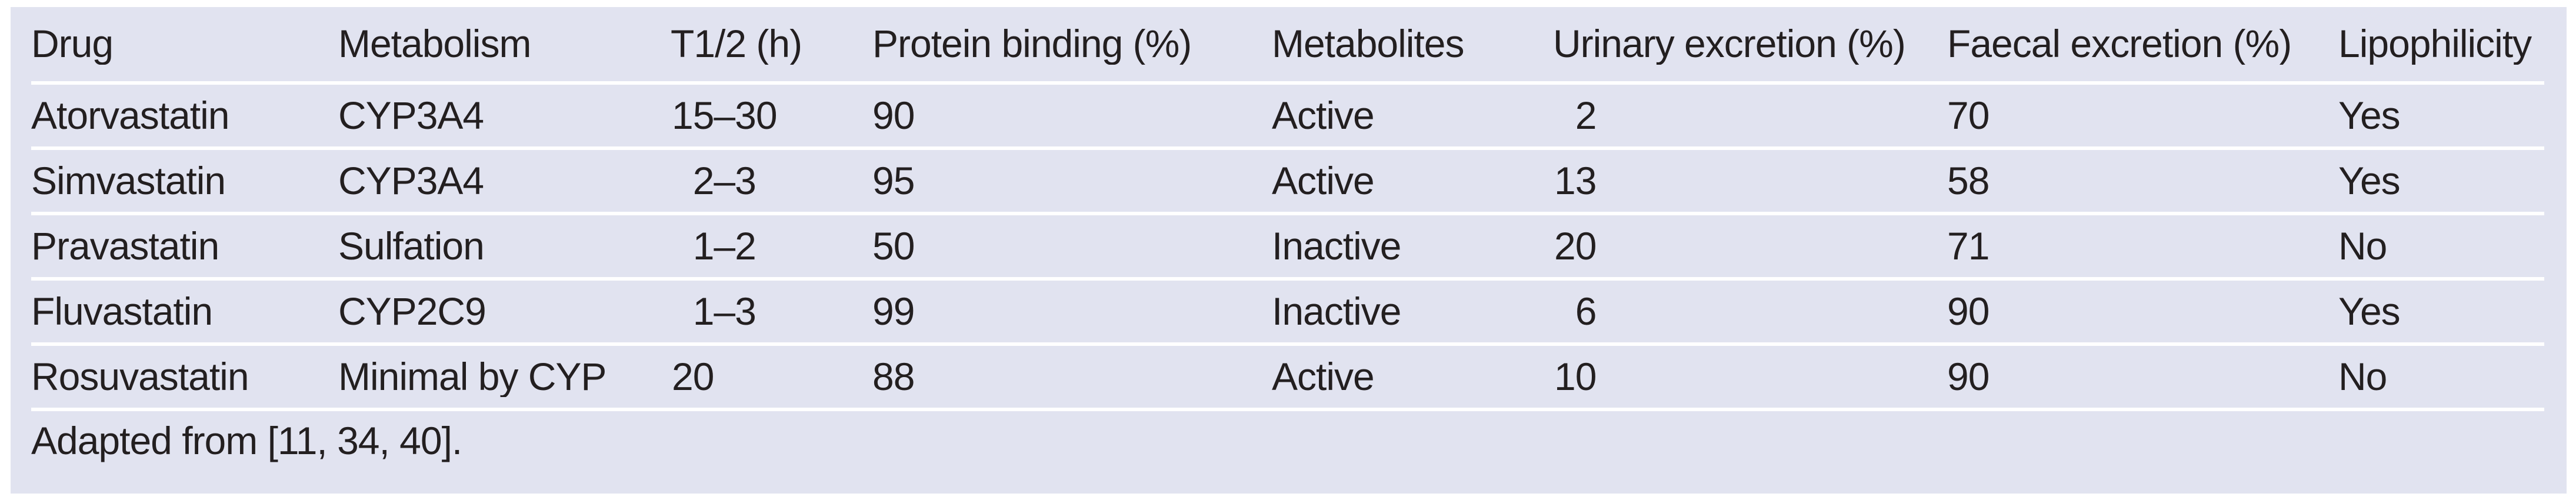  Describe the element at coordinates (693, 377) in the screenshot. I see `cell-t-half: 20` at that location.